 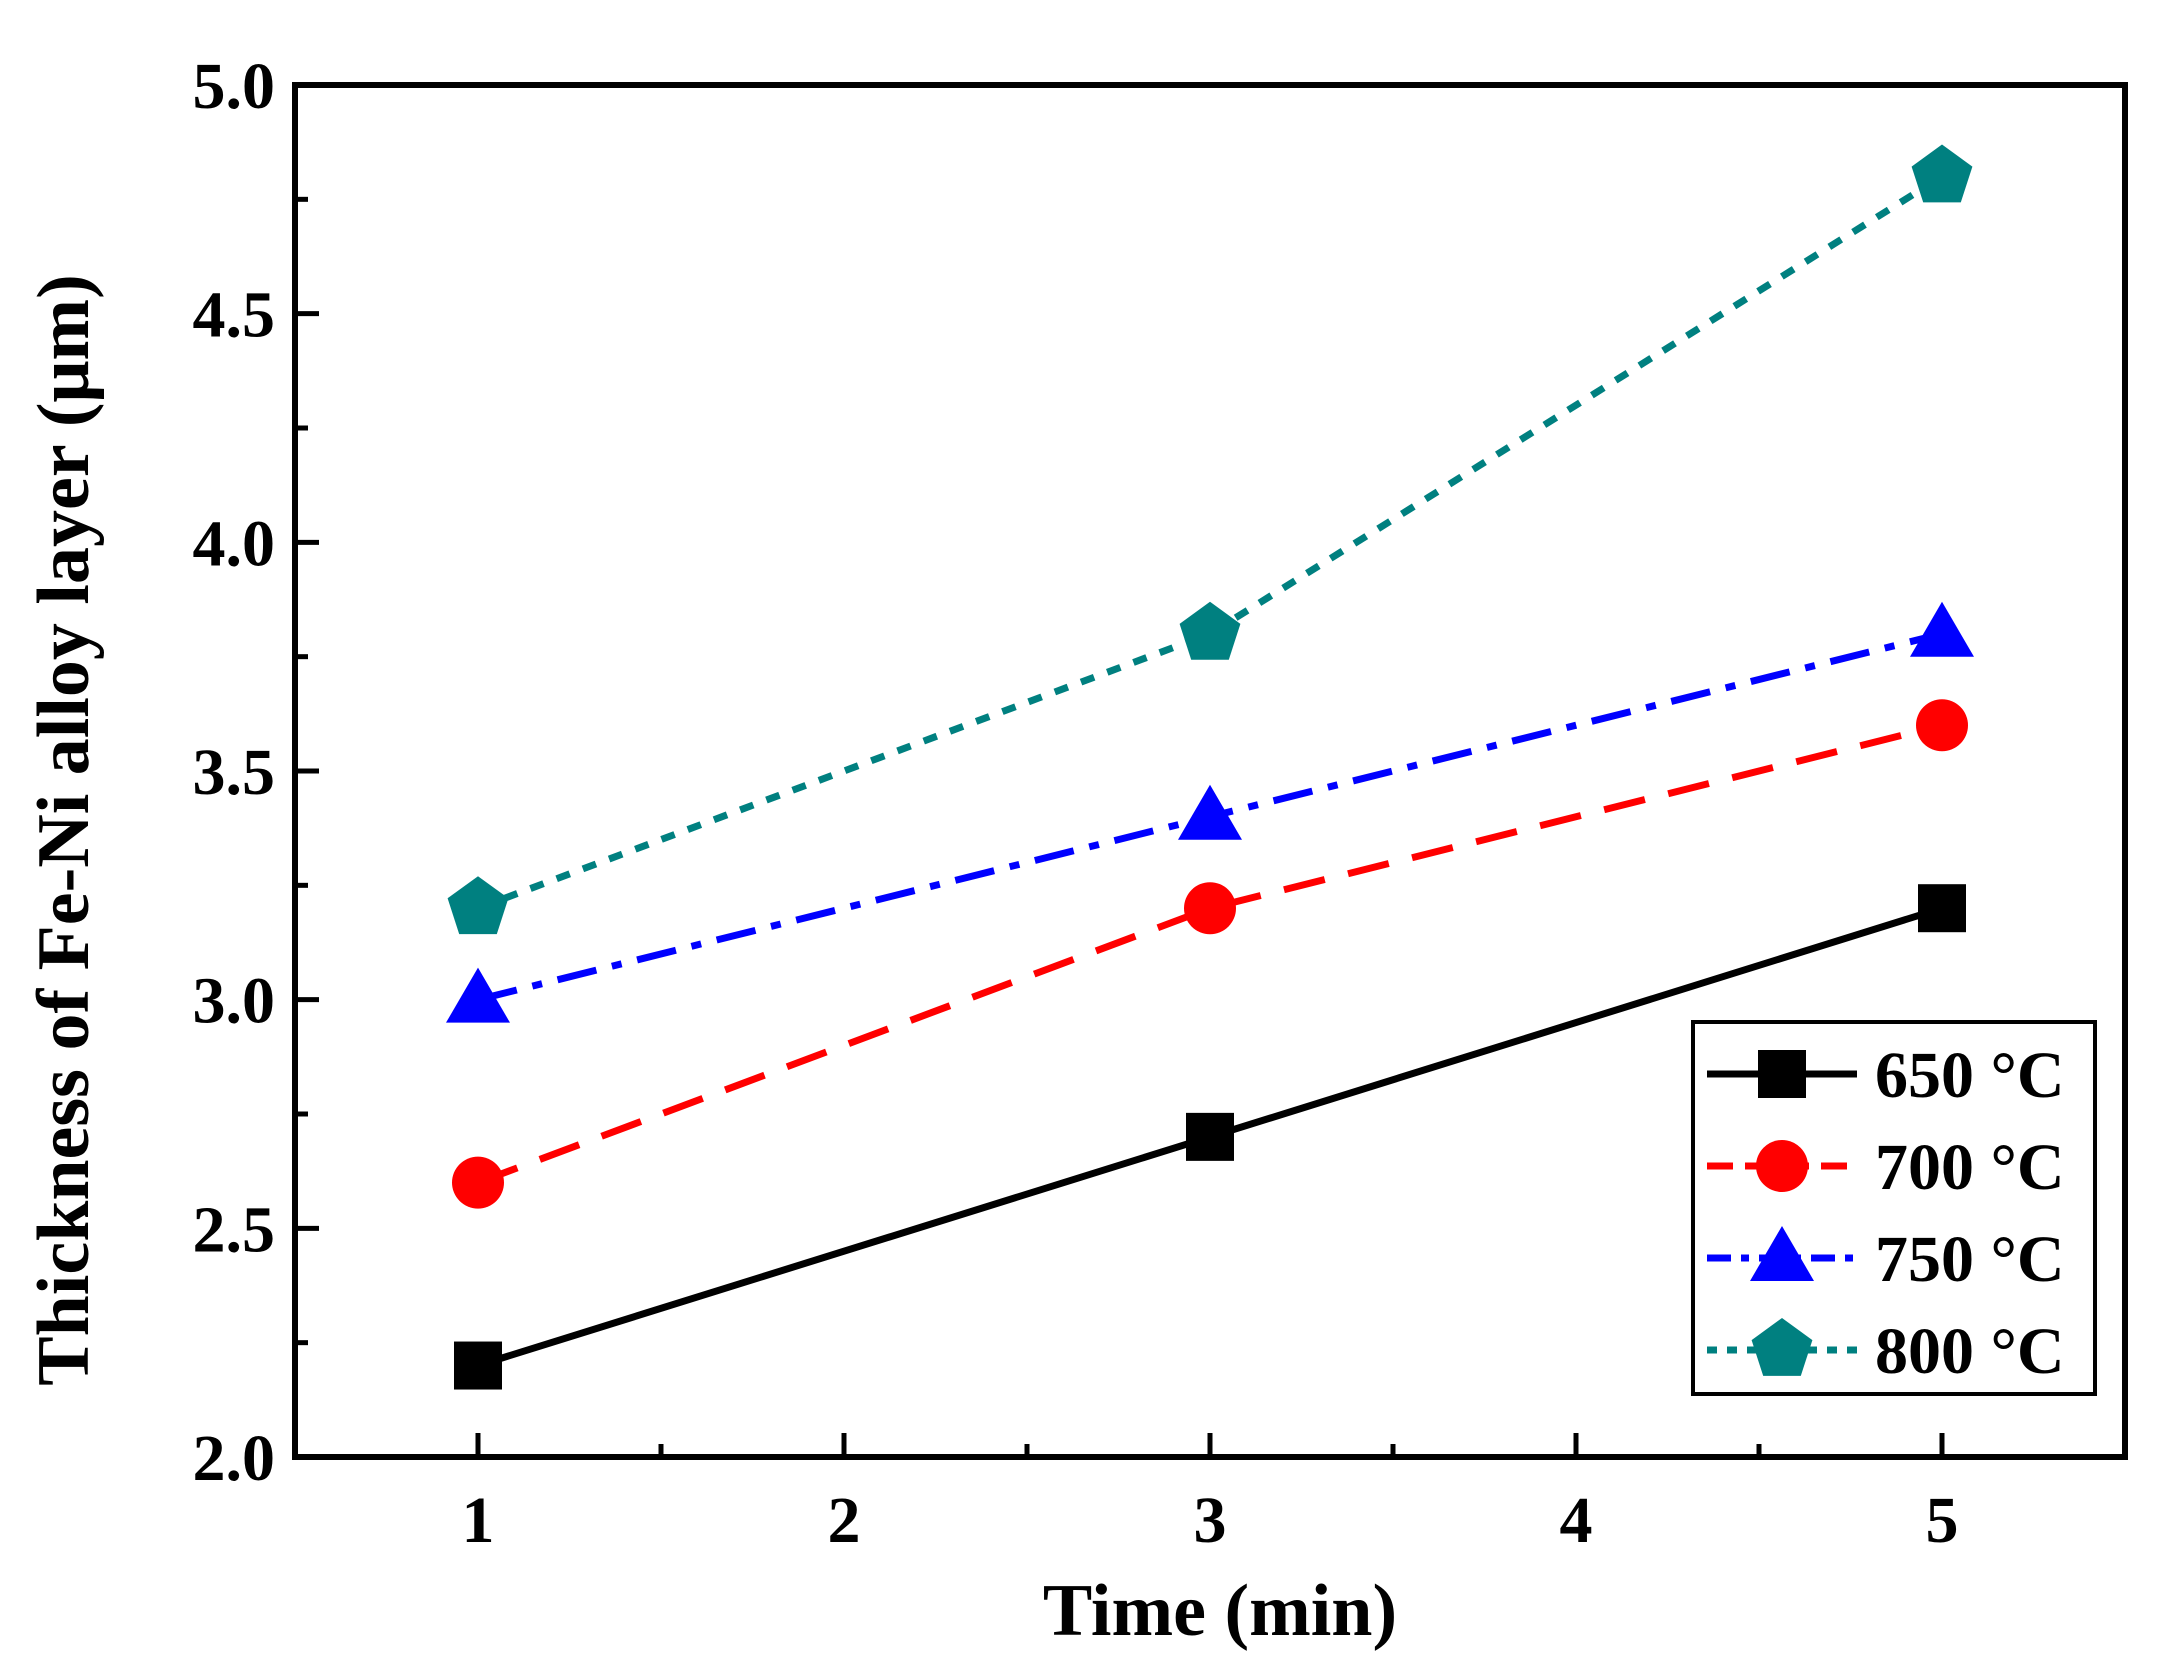 What do you see at coordinates (234, 772) in the screenshot?
I see `y-tick-label-3: 3.5` at bounding box center [234, 772].